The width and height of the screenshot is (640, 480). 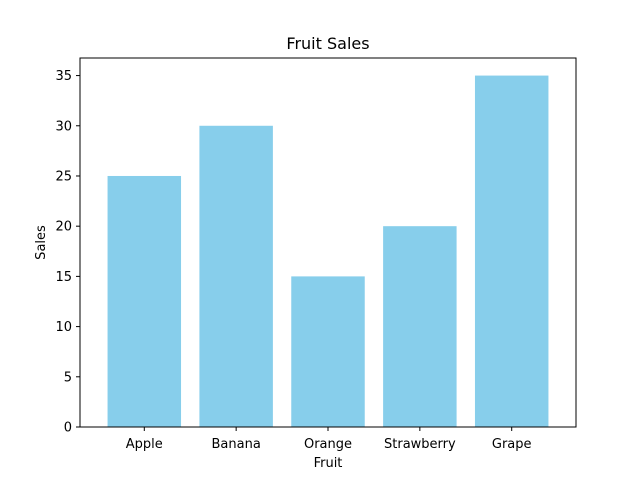 What do you see at coordinates (144, 301) in the screenshot?
I see `bar-apple` at bounding box center [144, 301].